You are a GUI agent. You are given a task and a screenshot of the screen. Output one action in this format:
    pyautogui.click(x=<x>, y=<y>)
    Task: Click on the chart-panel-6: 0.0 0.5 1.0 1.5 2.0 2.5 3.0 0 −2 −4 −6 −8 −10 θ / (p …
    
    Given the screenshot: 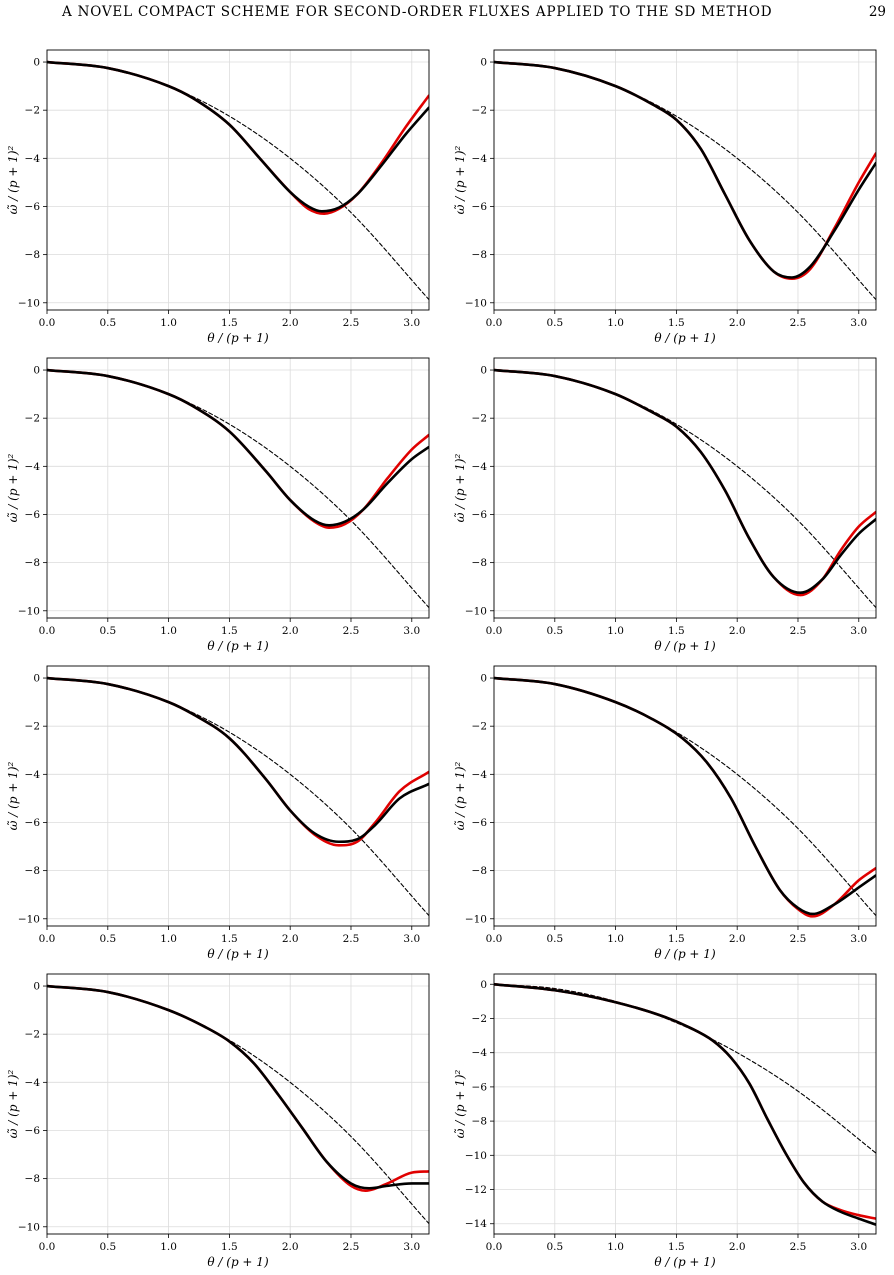 What is the action you would take?
    pyautogui.click(x=665, y=813)
    